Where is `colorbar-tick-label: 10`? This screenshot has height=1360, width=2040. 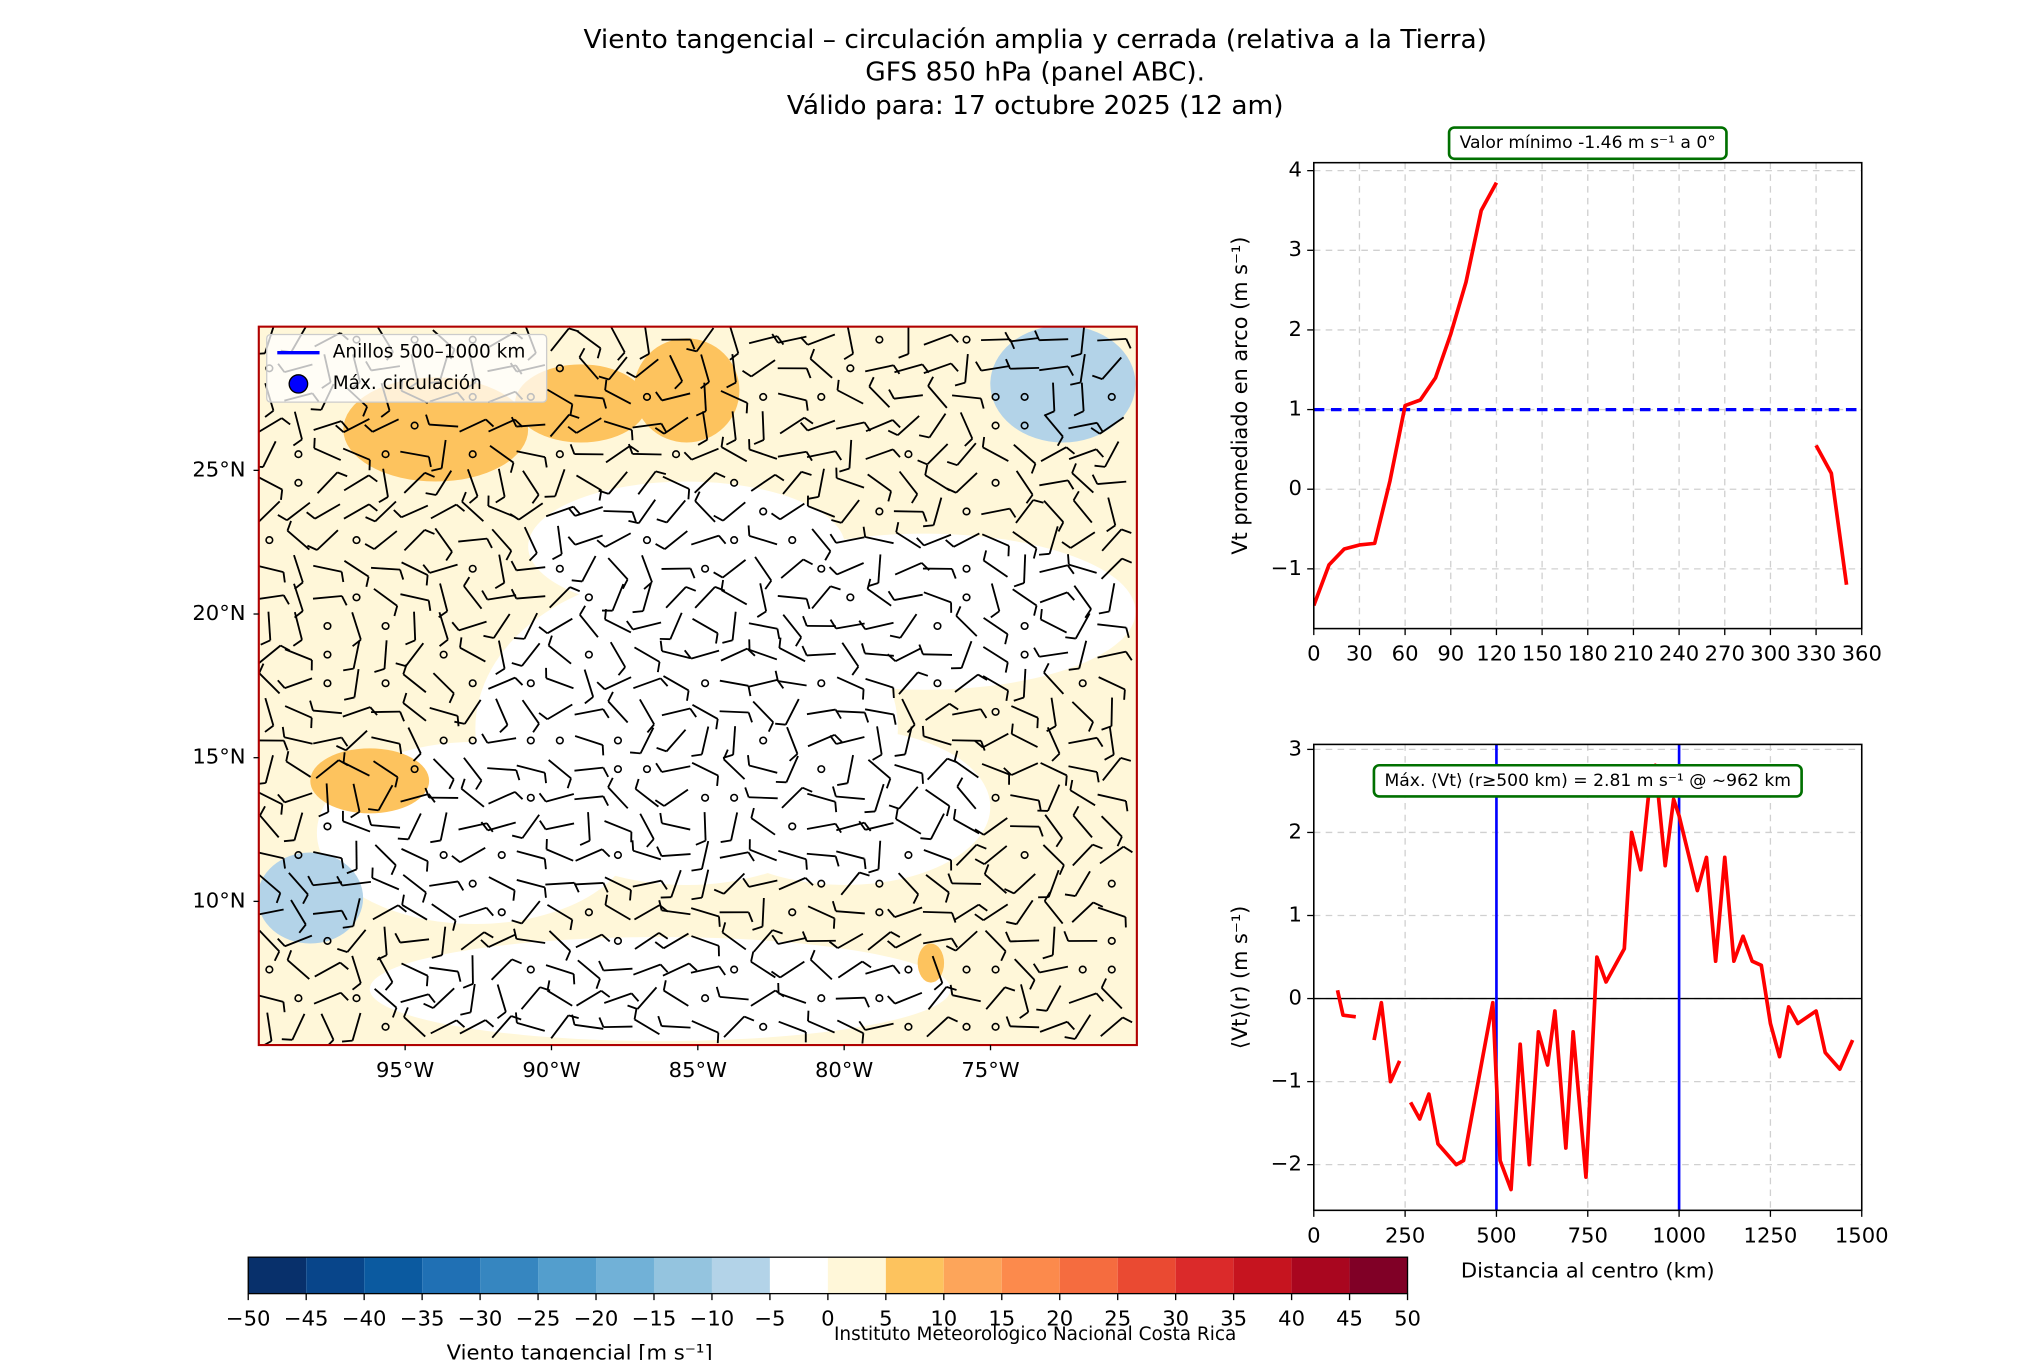 colorbar-tick-label: 10 is located at coordinates (943, 1319).